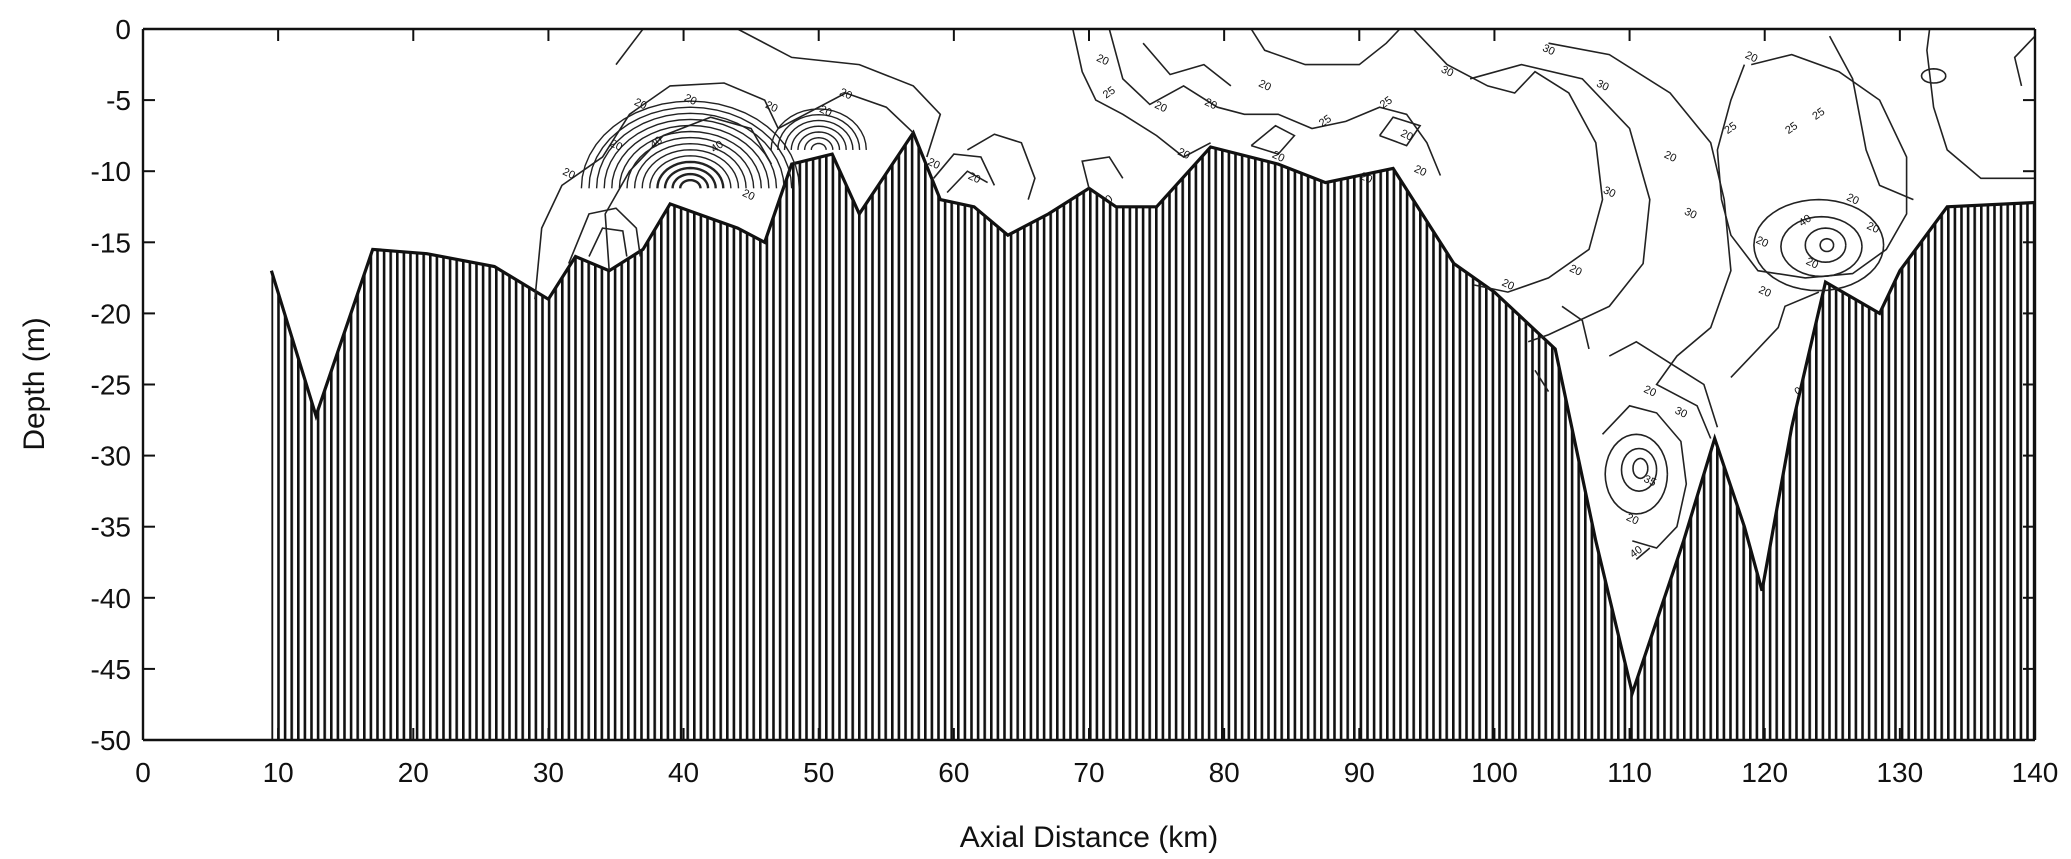  What do you see at coordinates (118, 100) in the screenshot?
I see `y-tick-label: -5` at bounding box center [118, 100].